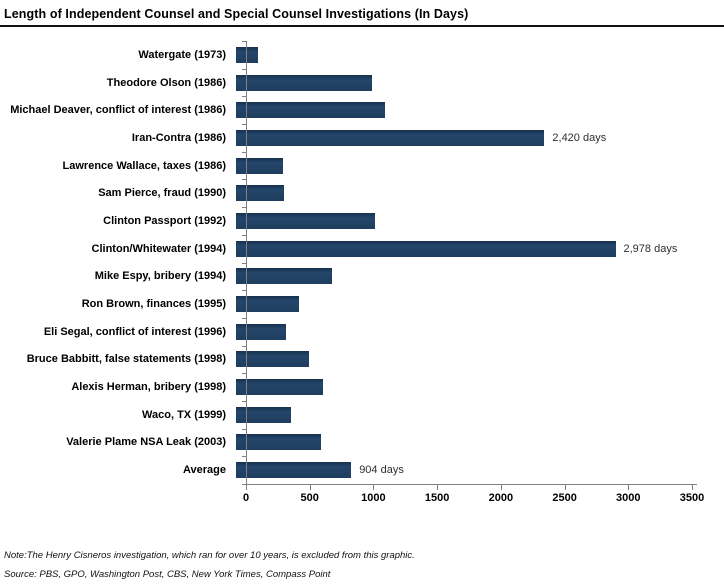 The height and width of the screenshot is (585, 724). What do you see at coordinates (628, 498) in the screenshot?
I see `x-tick-label: 3000` at bounding box center [628, 498].